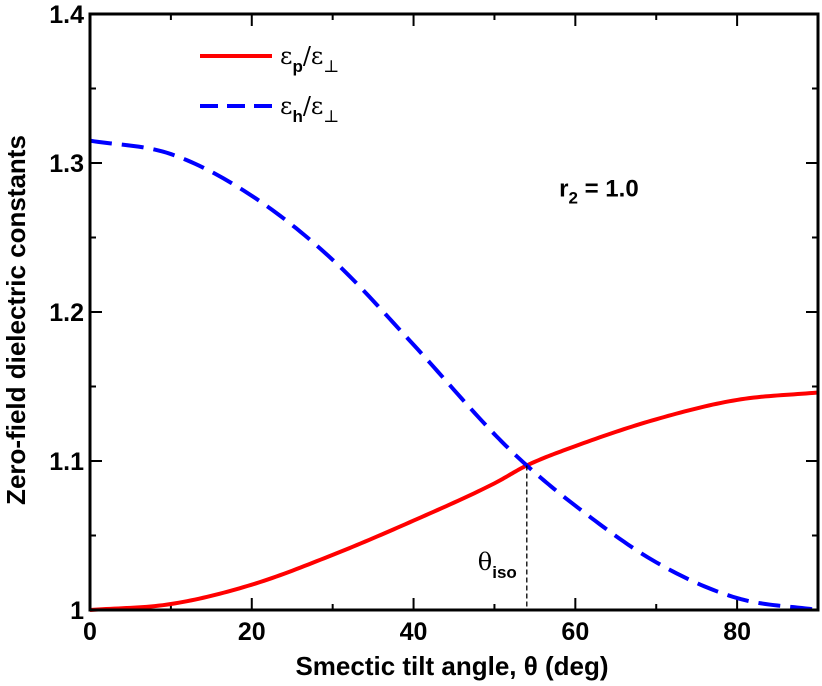  I want to click on x-tick-label: 40, so click(414, 632).